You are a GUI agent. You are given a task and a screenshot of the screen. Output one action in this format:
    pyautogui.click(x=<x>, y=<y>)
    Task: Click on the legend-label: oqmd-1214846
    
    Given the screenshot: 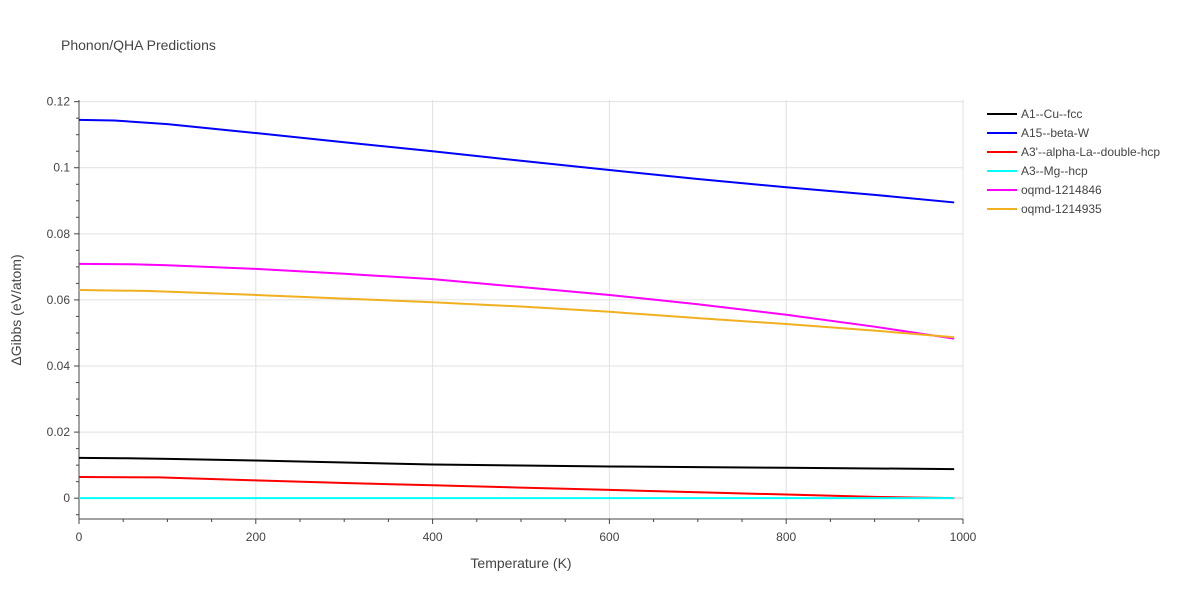 What is the action you would take?
    pyautogui.click(x=1061, y=190)
    